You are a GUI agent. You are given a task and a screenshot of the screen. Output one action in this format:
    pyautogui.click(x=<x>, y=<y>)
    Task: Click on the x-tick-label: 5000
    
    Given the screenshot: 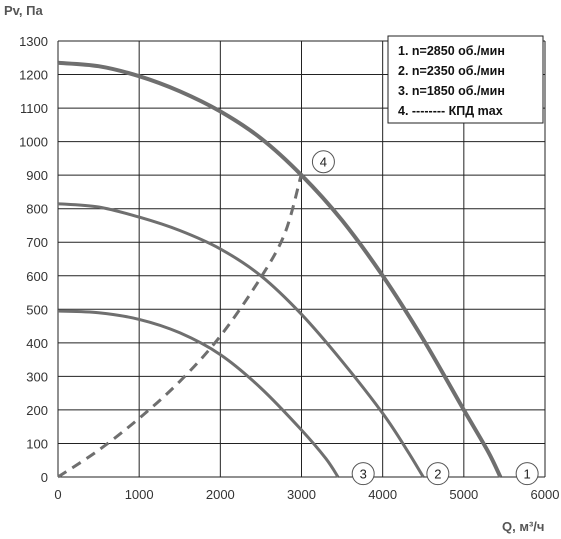 What is the action you would take?
    pyautogui.click(x=463, y=494)
    